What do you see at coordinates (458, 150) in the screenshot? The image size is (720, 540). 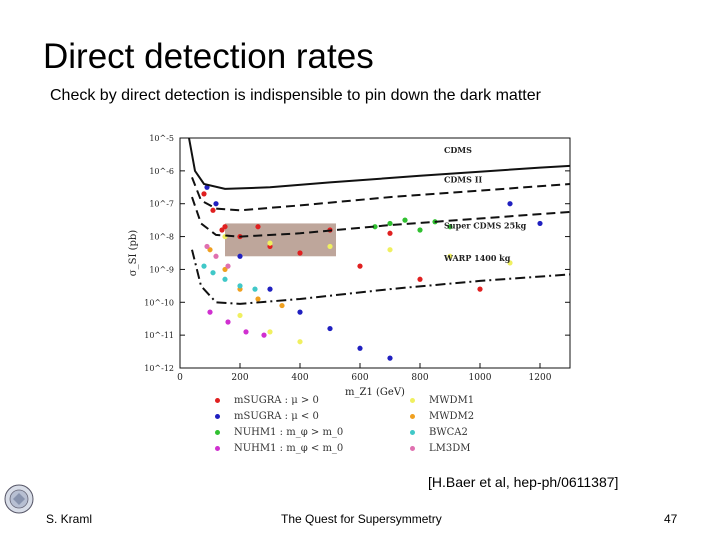 I see `curve-label: CDMS` at bounding box center [458, 150].